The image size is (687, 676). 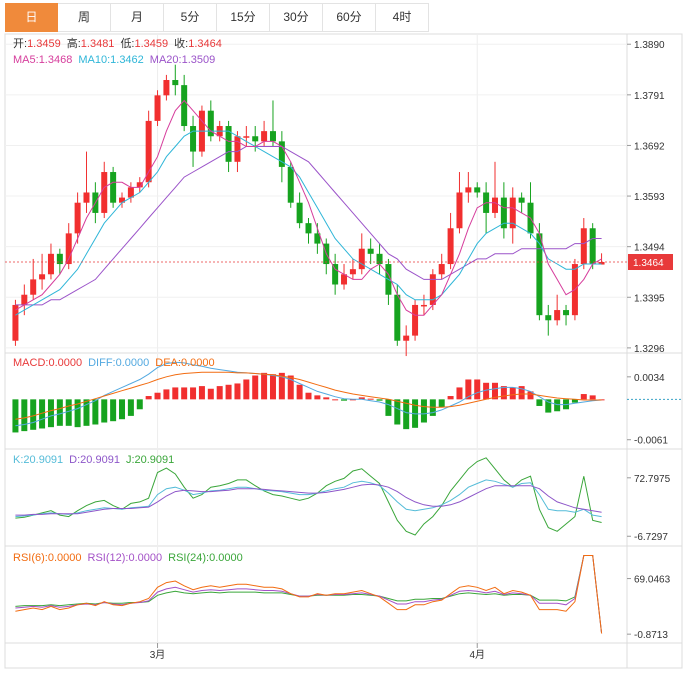 What do you see at coordinates (296, 17) in the screenshot?
I see `tab-period-5: 30分` at bounding box center [296, 17].